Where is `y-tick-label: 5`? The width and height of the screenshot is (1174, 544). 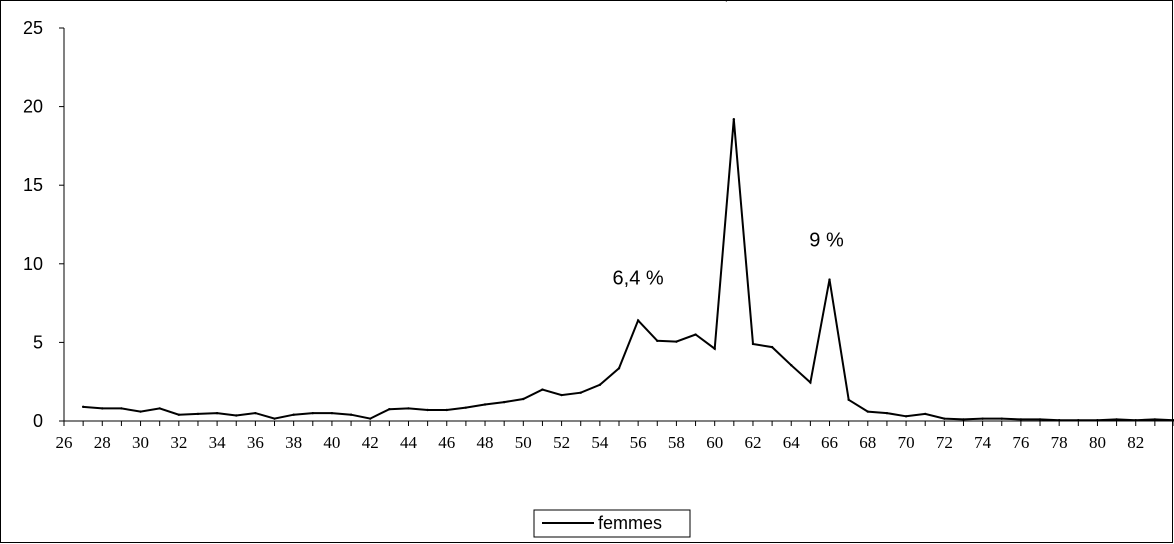 y-tick-label: 5 is located at coordinates (38, 342).